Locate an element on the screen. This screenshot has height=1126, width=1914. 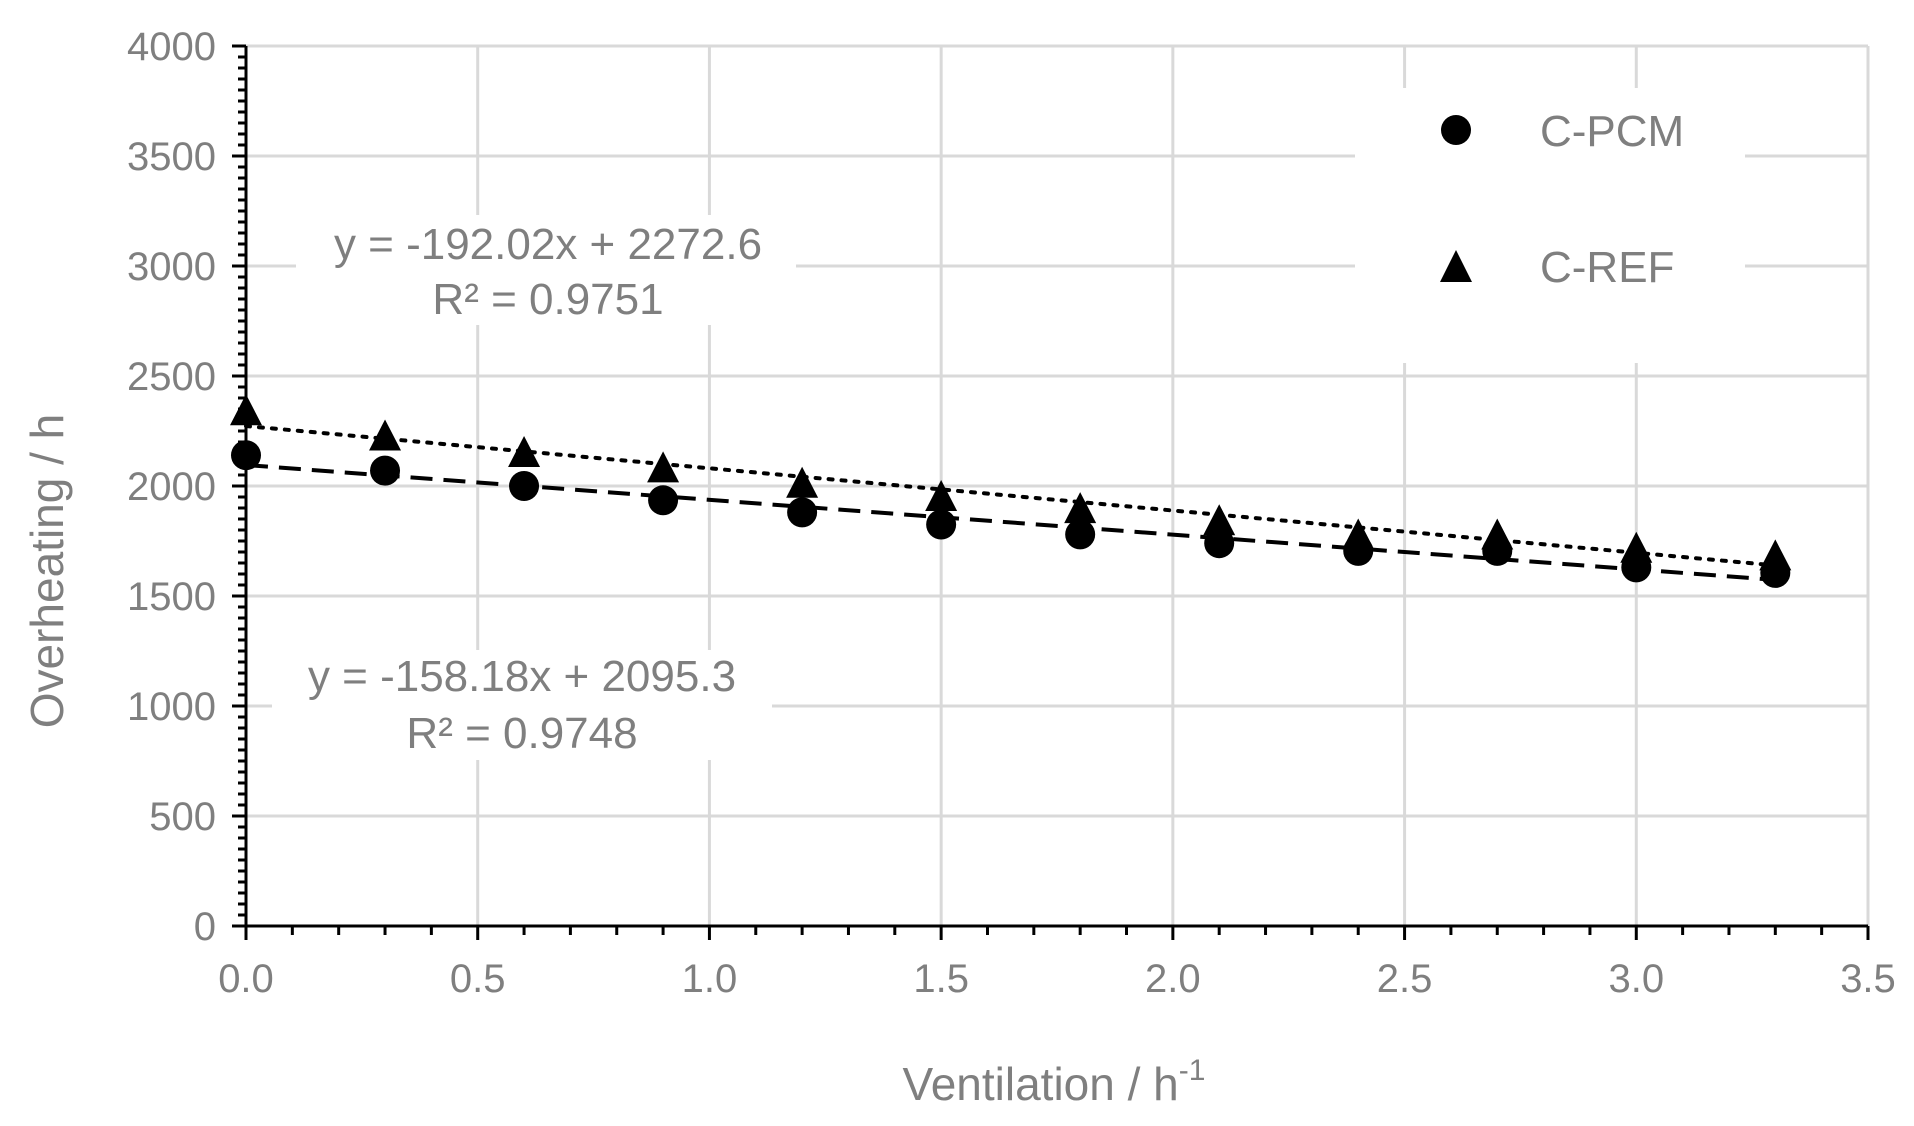
y-tick-label: 1500 is located at coordinates (171, 597).